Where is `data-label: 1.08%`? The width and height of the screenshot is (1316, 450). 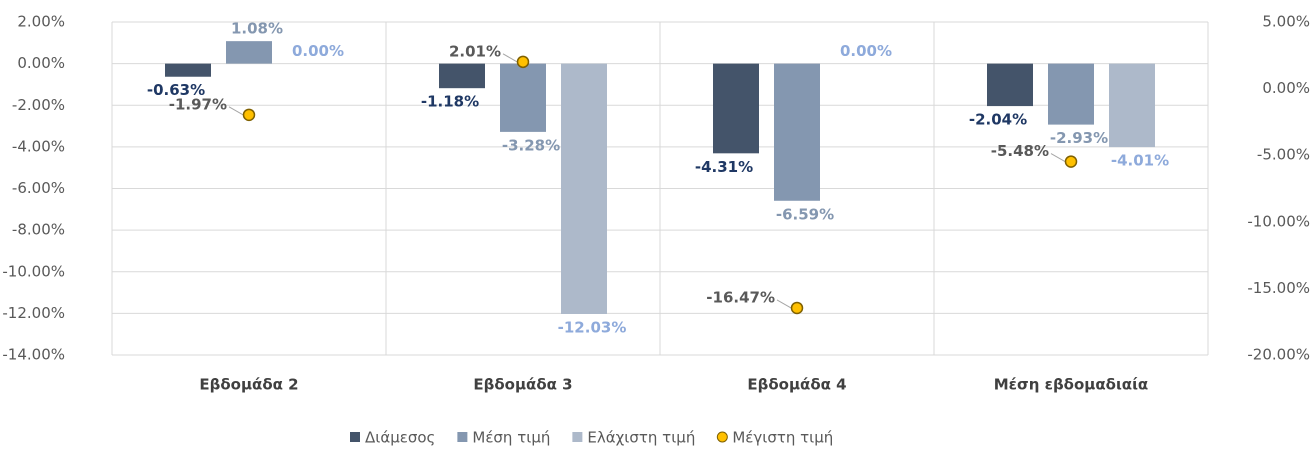 data-label: 1.08% is located at coordinates (257, 29).